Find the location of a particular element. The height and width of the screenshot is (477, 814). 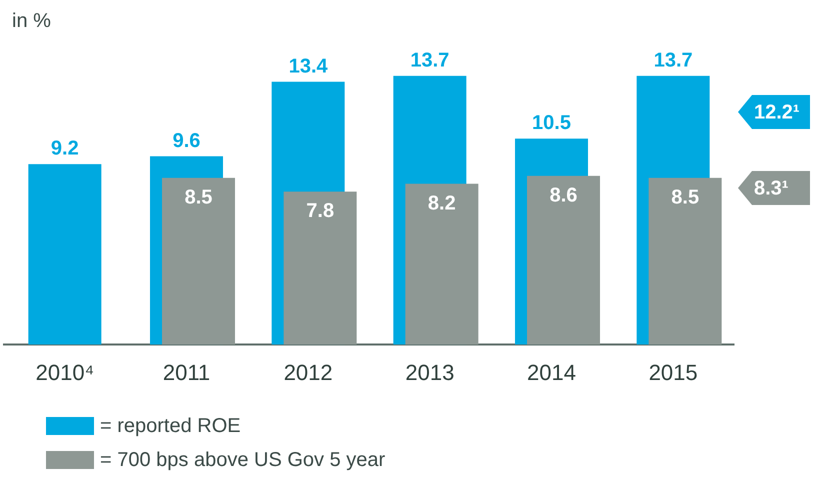

data-label: 8.6 is located at coordinates (564, 195).